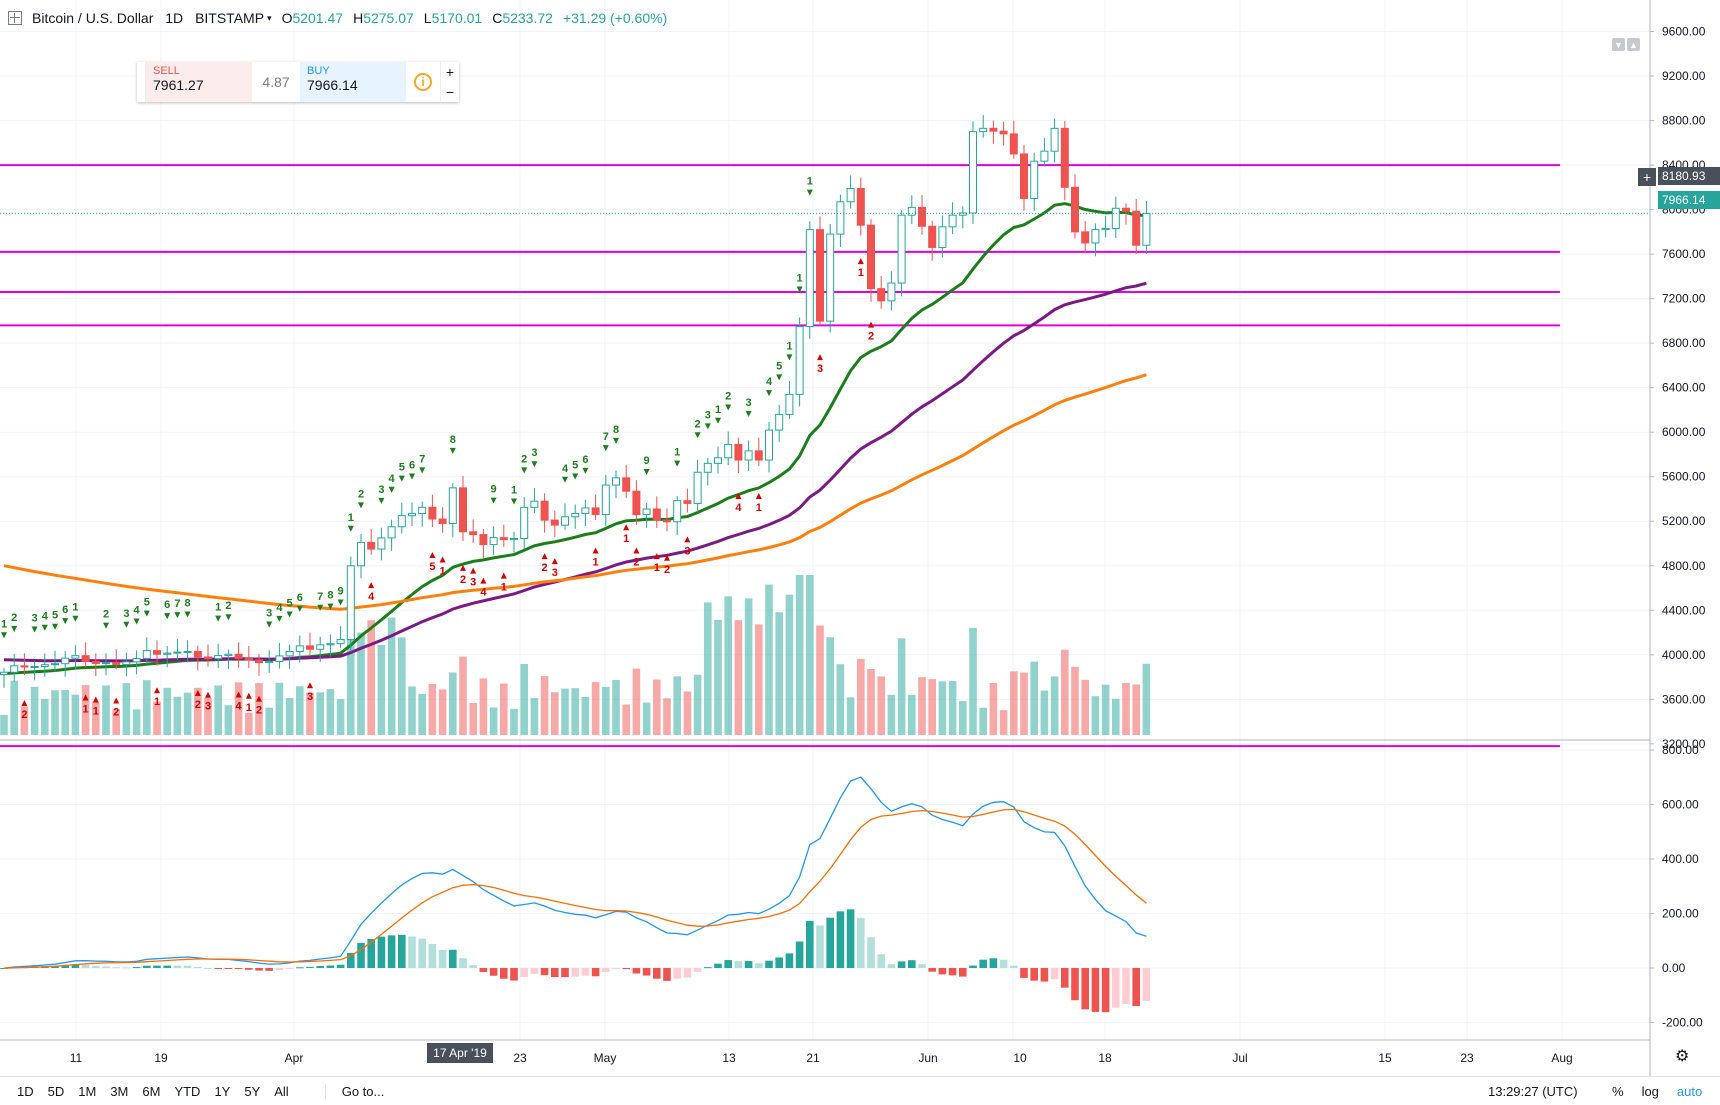 Image resolution: width=1720 pixels, height=1105 pixels. I want to click on td-up-count: 3, so click(749, 403).